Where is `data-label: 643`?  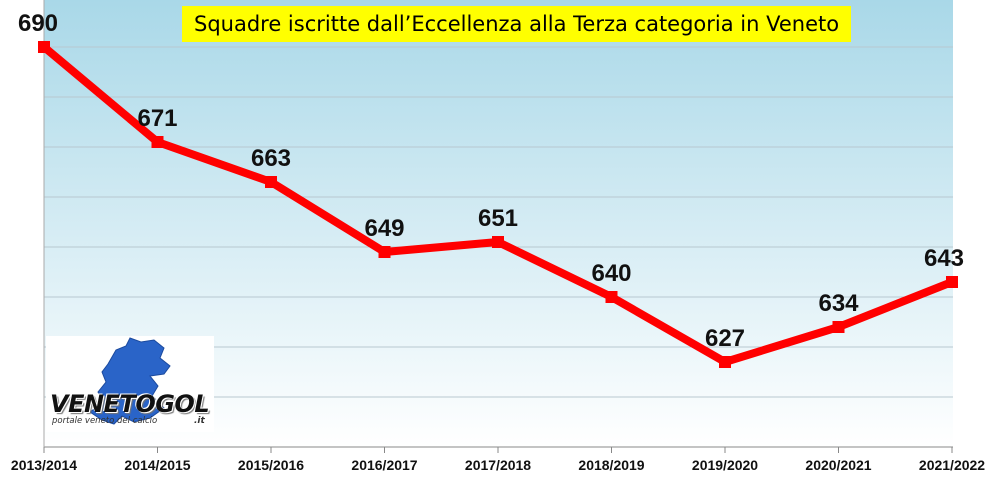 data-label: 643 is located at coordinates (944, 258).